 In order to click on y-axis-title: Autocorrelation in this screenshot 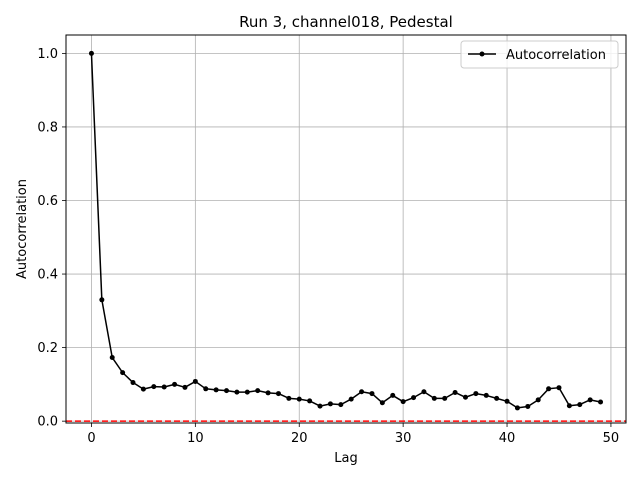, I will do `click(22, 229)`.